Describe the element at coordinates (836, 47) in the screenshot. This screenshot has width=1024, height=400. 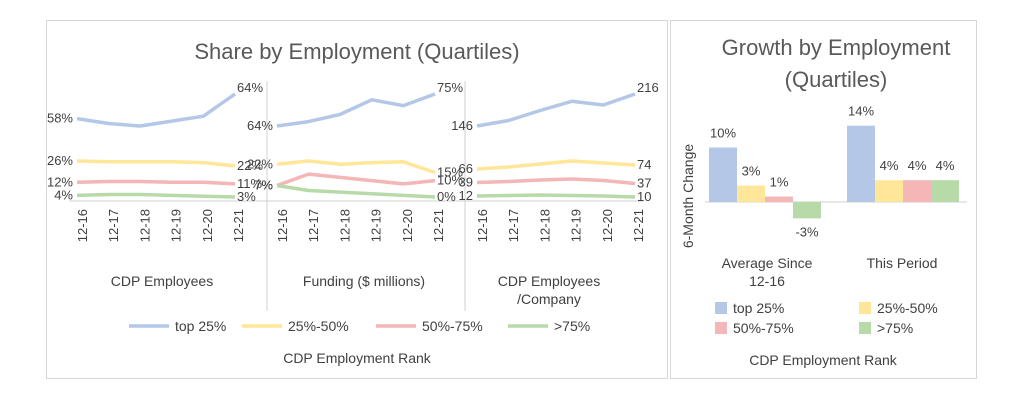
I see `growth-chart-title: Growth by Employment` at that location.